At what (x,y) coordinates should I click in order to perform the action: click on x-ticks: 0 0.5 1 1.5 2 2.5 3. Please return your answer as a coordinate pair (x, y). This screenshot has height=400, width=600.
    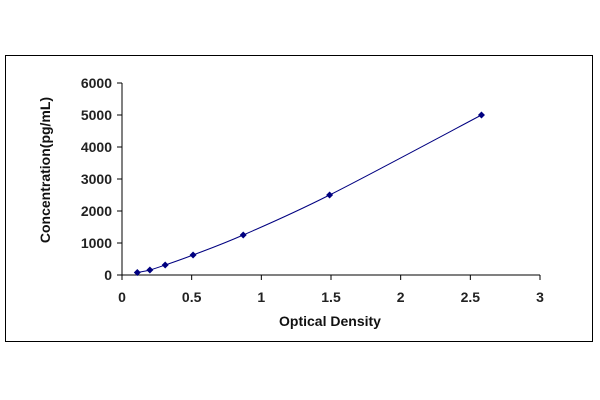
    Looking at the image, I should click on (331, 290).